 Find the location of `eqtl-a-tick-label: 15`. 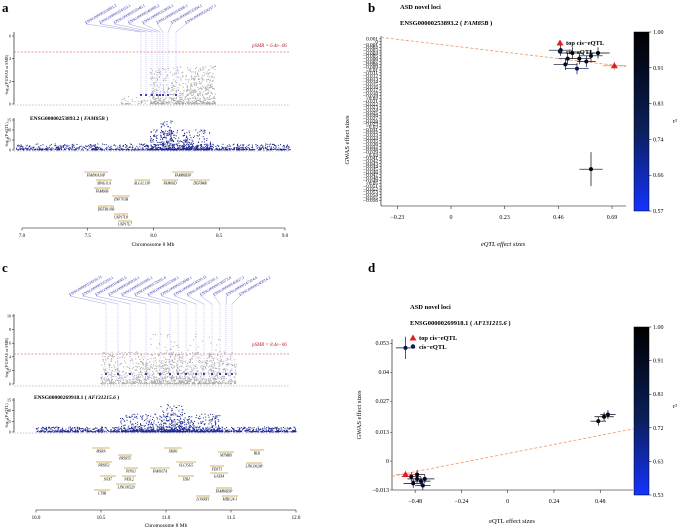

eqtl-a-tick-label: 15 is located at coordinates (9, 120).